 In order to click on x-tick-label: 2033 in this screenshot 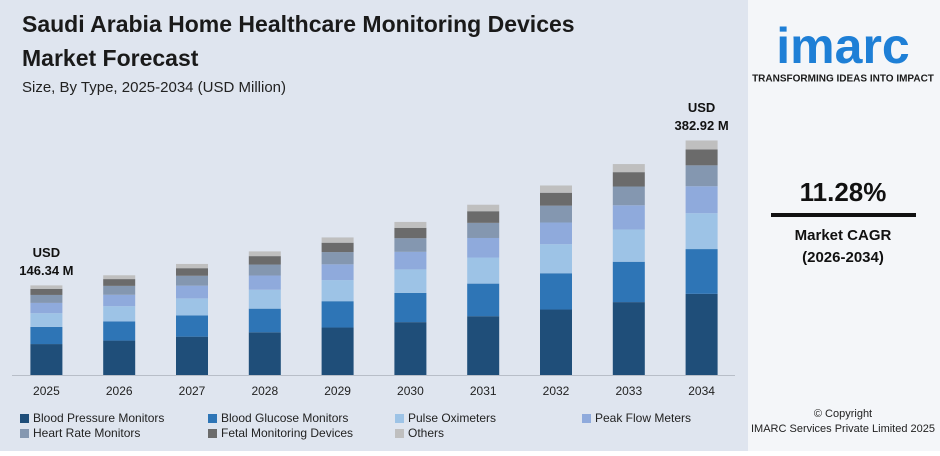, I will do `click(628, 391)`.